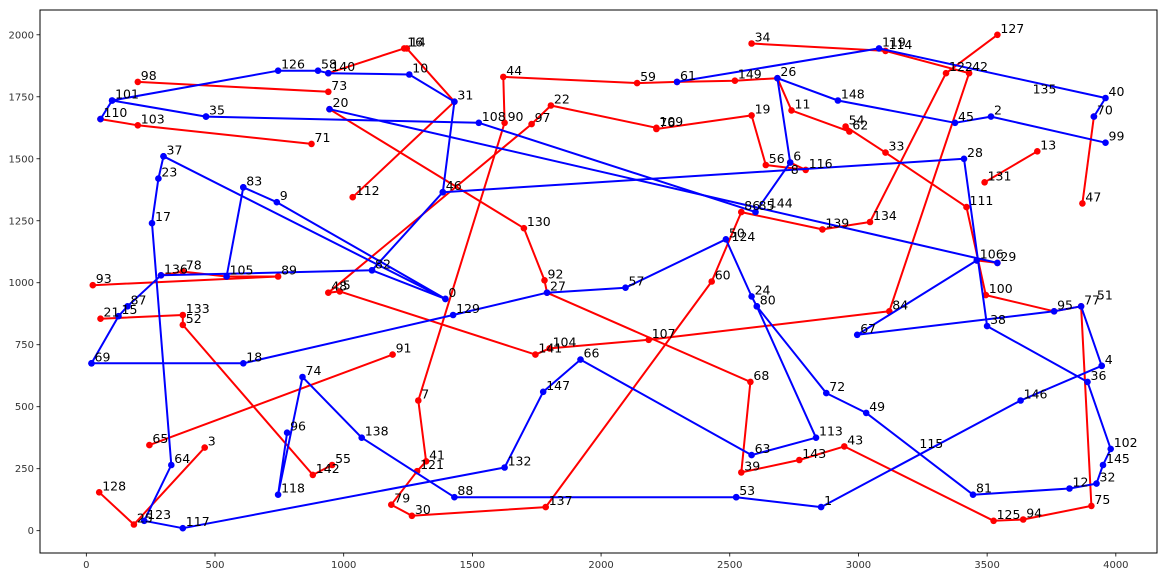  Describe the element at coordinates (468, 308) in the screenshot. I see `node-label-129: 129` at that location.